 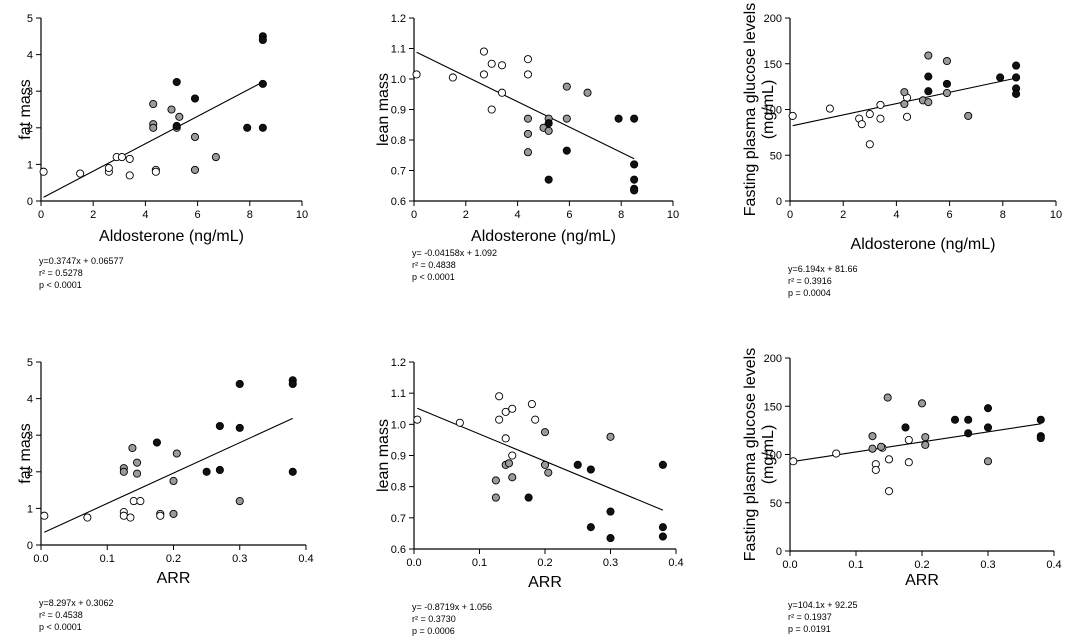 What do you see at coordinates (398, 111) in the screenshot?
I see `y-tick-label: 0.9` at bounding box center [398, 111].